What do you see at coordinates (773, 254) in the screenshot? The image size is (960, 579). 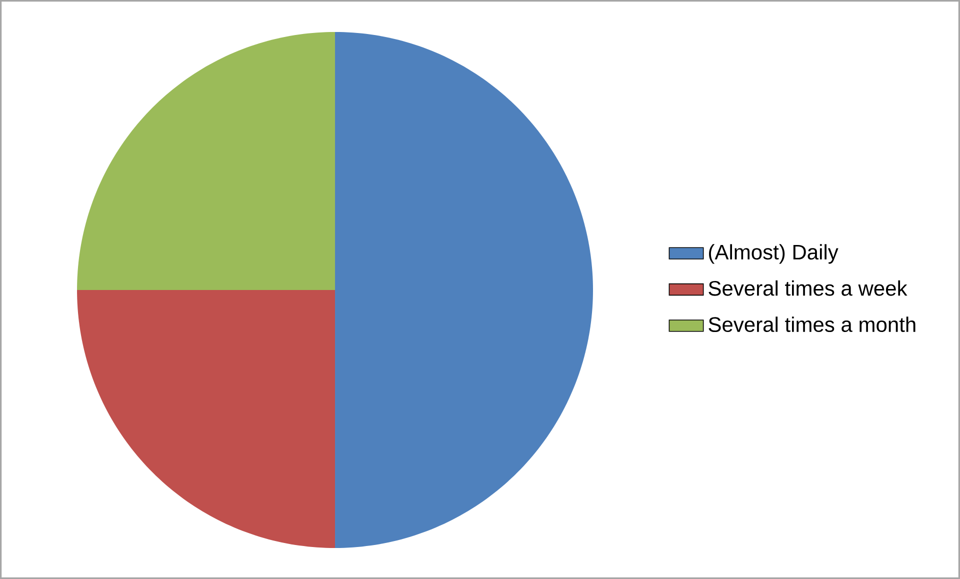 I see `legend-label: (Almost) Daily` at bounding box center [773, 254].